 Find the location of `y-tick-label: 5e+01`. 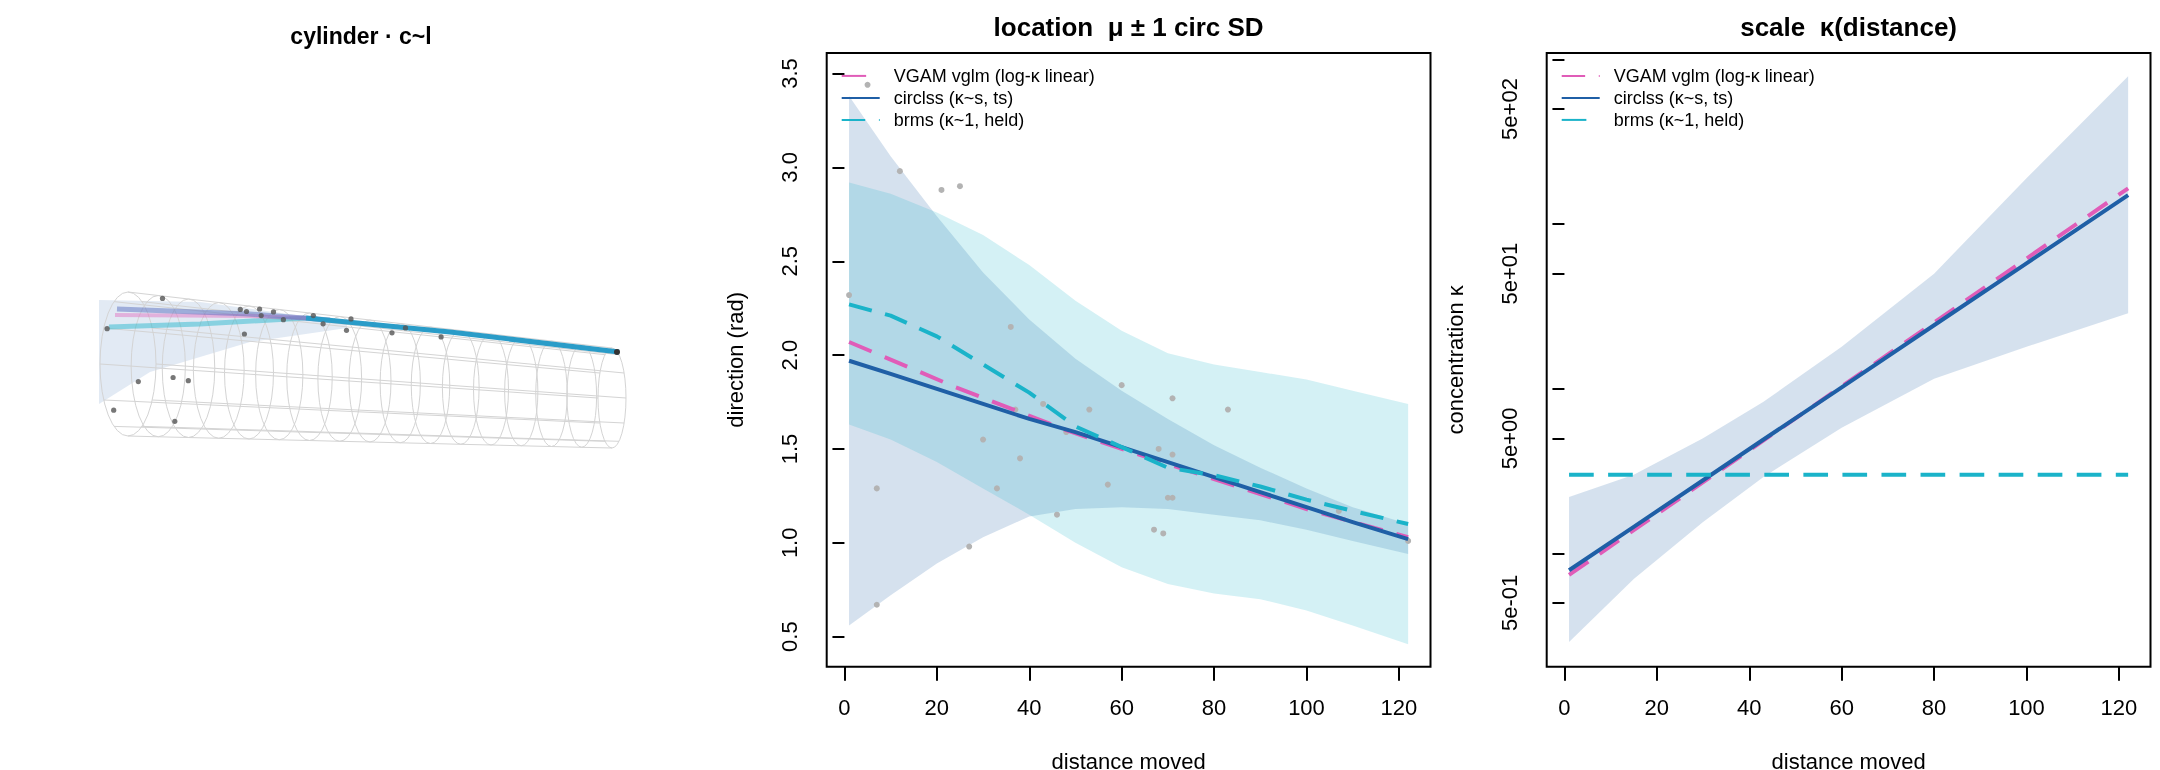

y-tick-label: 5e+01 is located at coordinates (1510, 273).